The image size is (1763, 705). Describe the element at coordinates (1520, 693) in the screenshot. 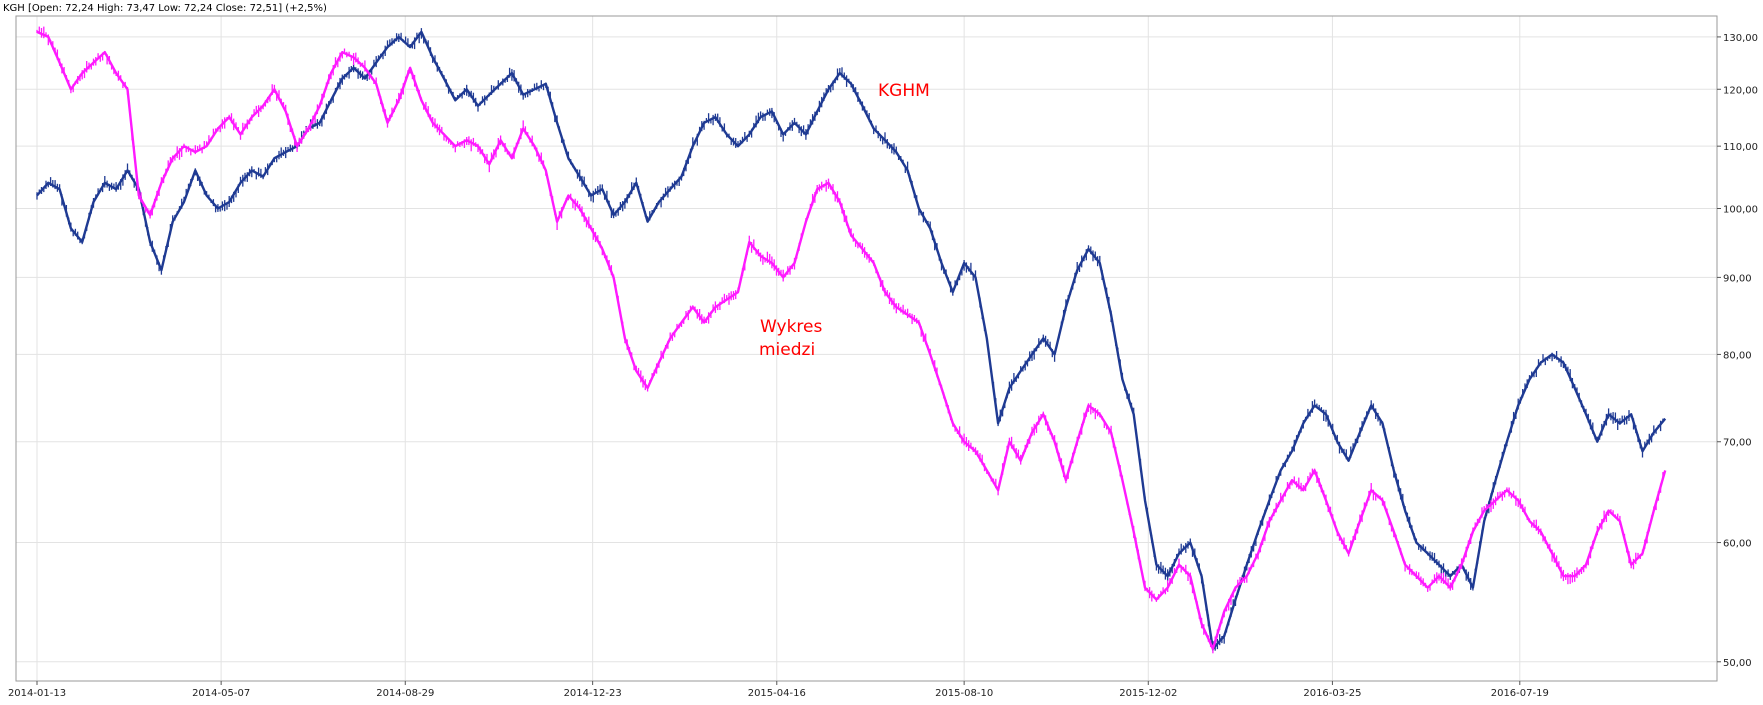

I see `x-tick-label: 2016-07-19` at that location.